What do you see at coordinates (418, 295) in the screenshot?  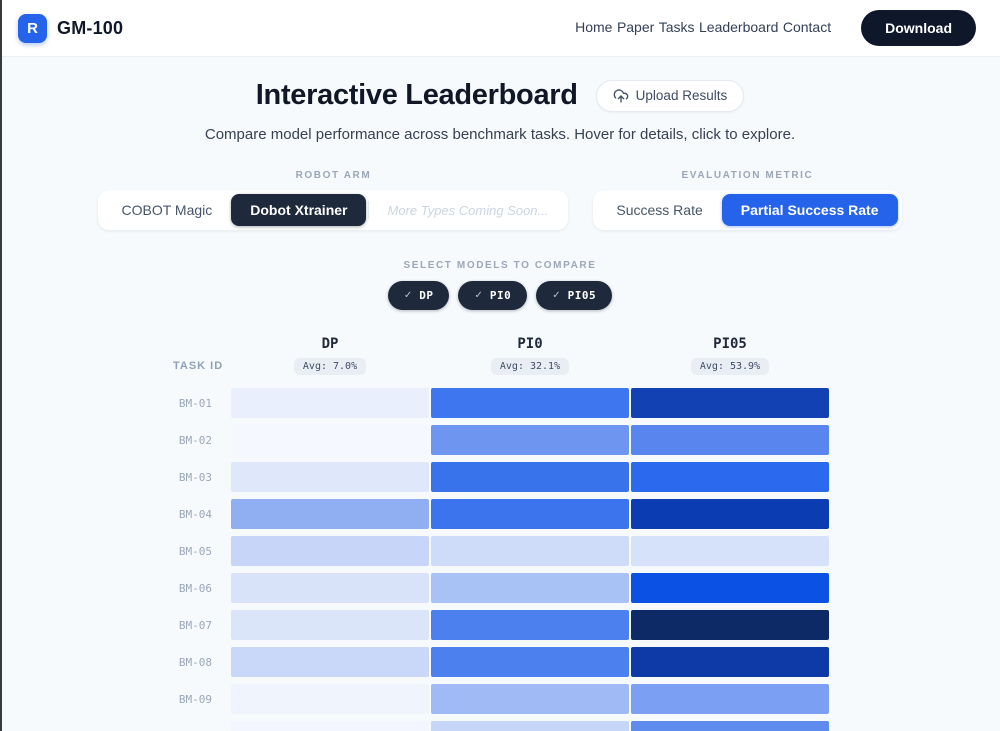 I see `model-pill: ✓ DP` at bounding box center [418, 295].